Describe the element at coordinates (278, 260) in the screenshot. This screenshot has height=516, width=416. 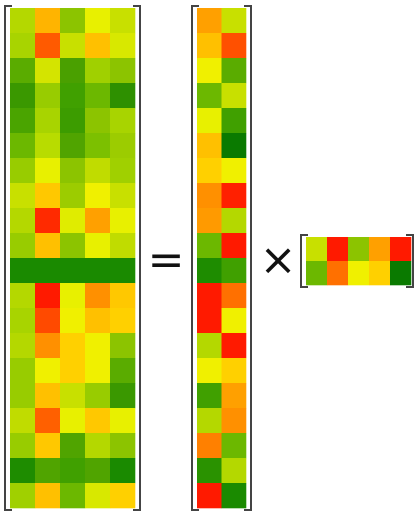
I see `times-sign: ×` at that location.